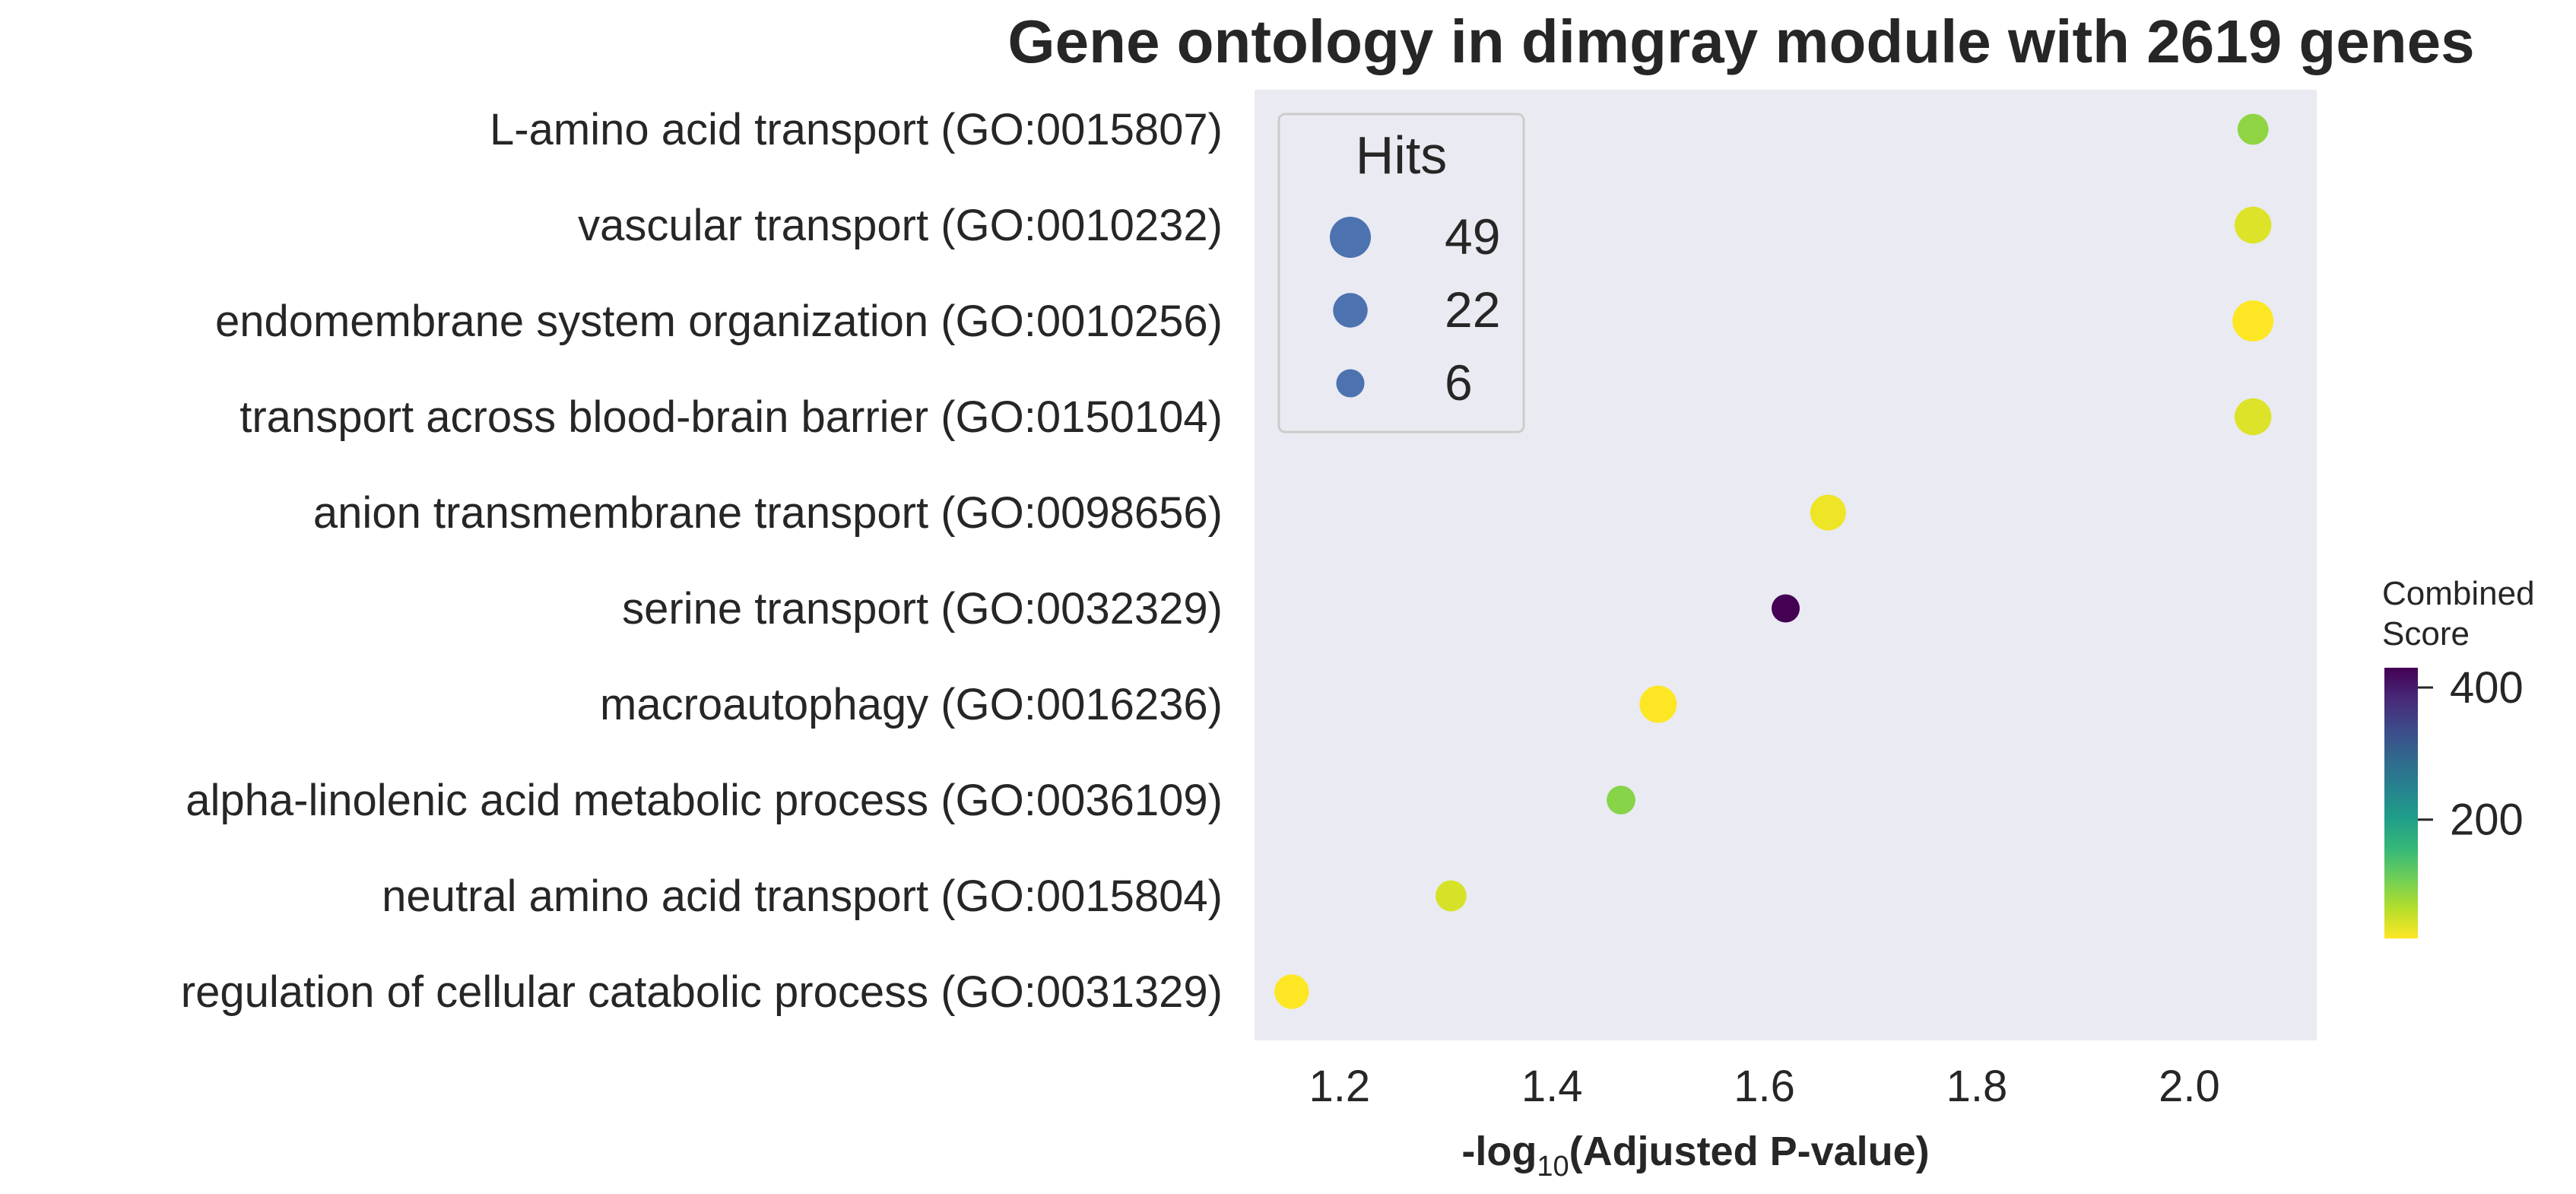 The width and height of the screenshot is (2576, 1194). I want to click on legend-entries: 49 22 6, so click(1415, 310).